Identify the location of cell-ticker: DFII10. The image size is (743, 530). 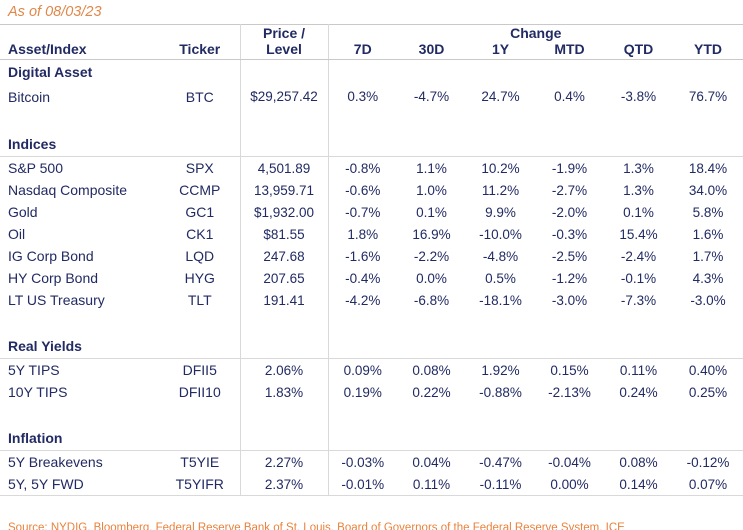
(199, 392).